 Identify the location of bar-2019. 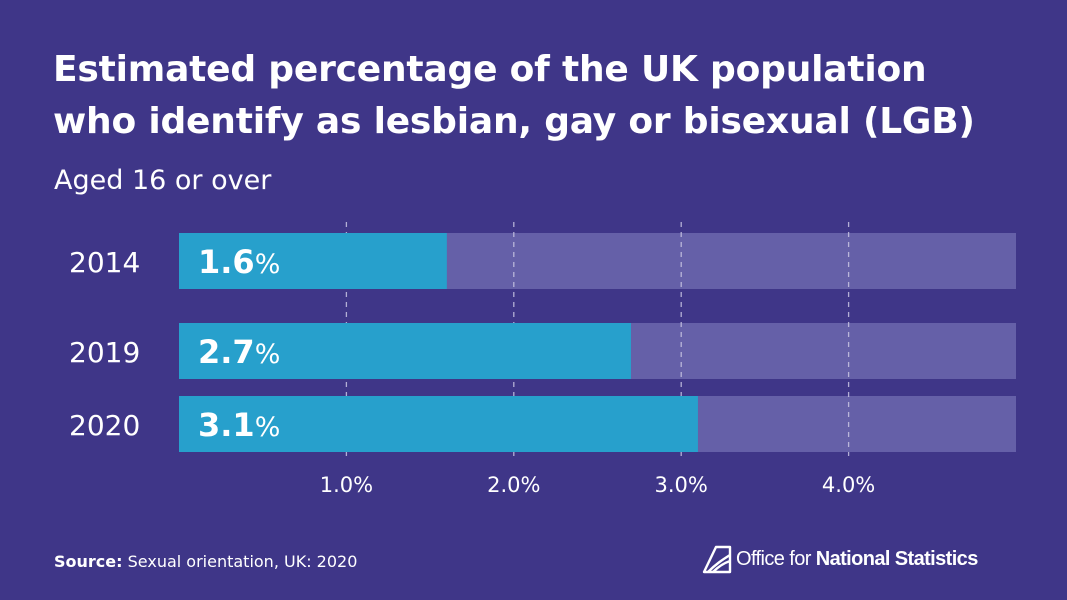
(405, 351).